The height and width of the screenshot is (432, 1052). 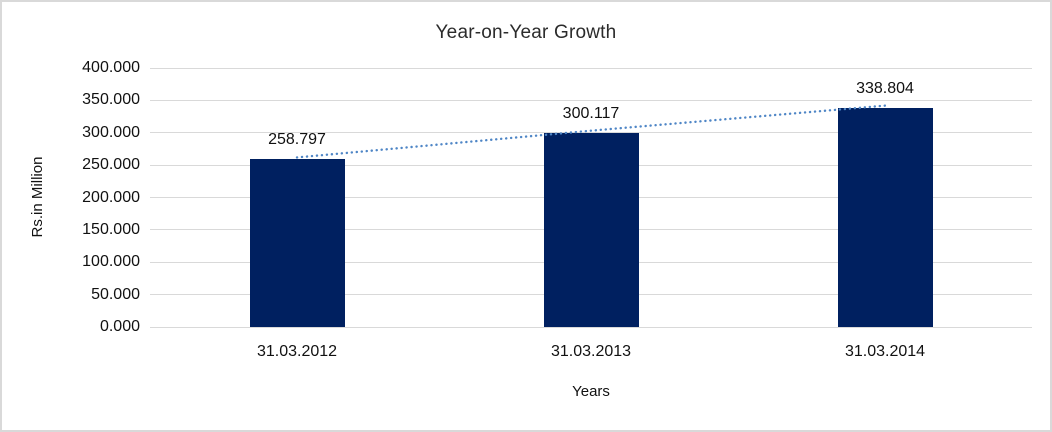 What do you see at coordinates (111, 165) in the screenshot?
I see `y-tick-label: 250.000` at bounding box center [111, 165].